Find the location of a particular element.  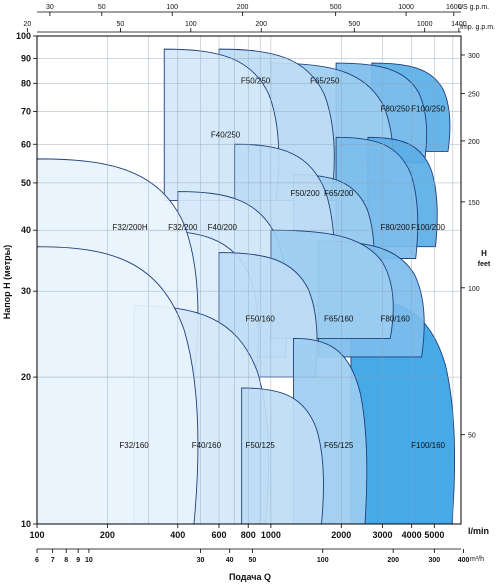

bottom-axis-title: Подача Q is located at coordinates (250, 577).